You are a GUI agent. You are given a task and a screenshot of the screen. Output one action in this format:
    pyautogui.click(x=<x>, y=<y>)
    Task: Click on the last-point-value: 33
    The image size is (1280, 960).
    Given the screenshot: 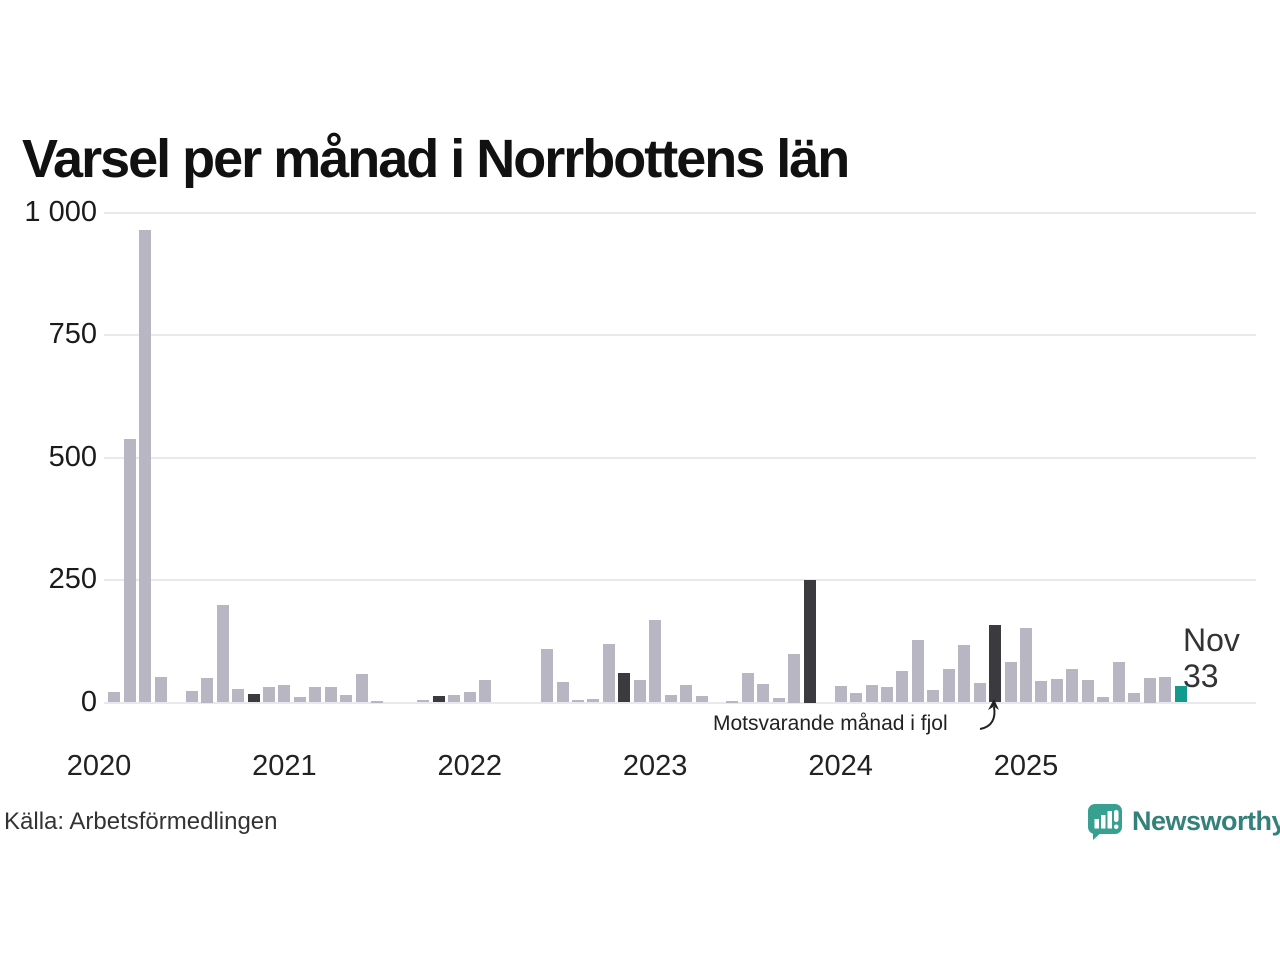 What is the action you would take?
    pyautogui.click(x=1201, y=676)
    